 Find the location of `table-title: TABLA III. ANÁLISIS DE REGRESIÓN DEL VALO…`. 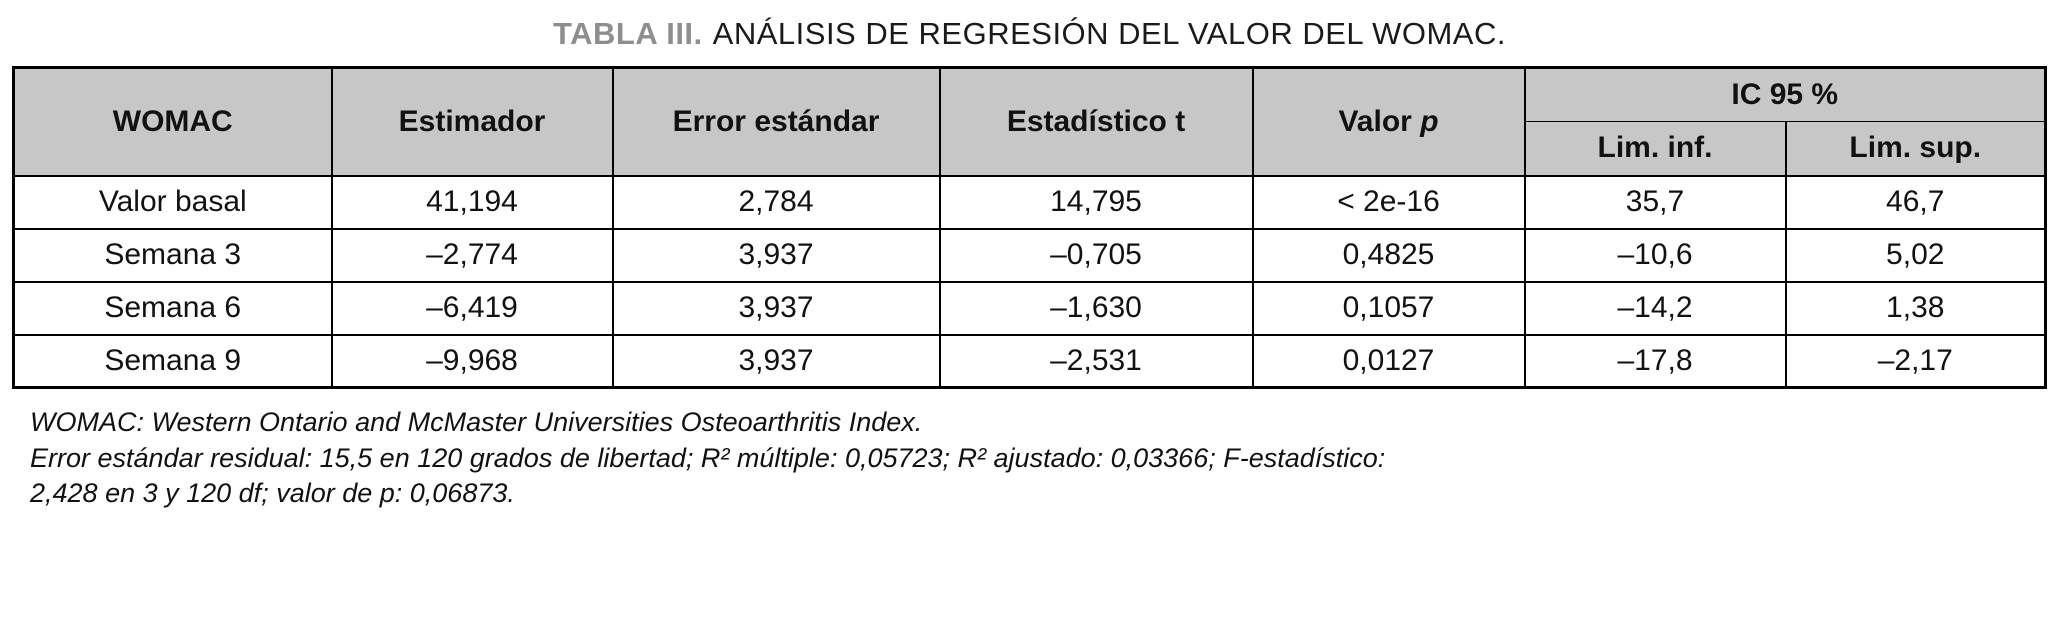

table-title: TABLA III. ANÁLISIS DE REGRESIÓN DEL VALO… is located at coordinates (1029, 26).